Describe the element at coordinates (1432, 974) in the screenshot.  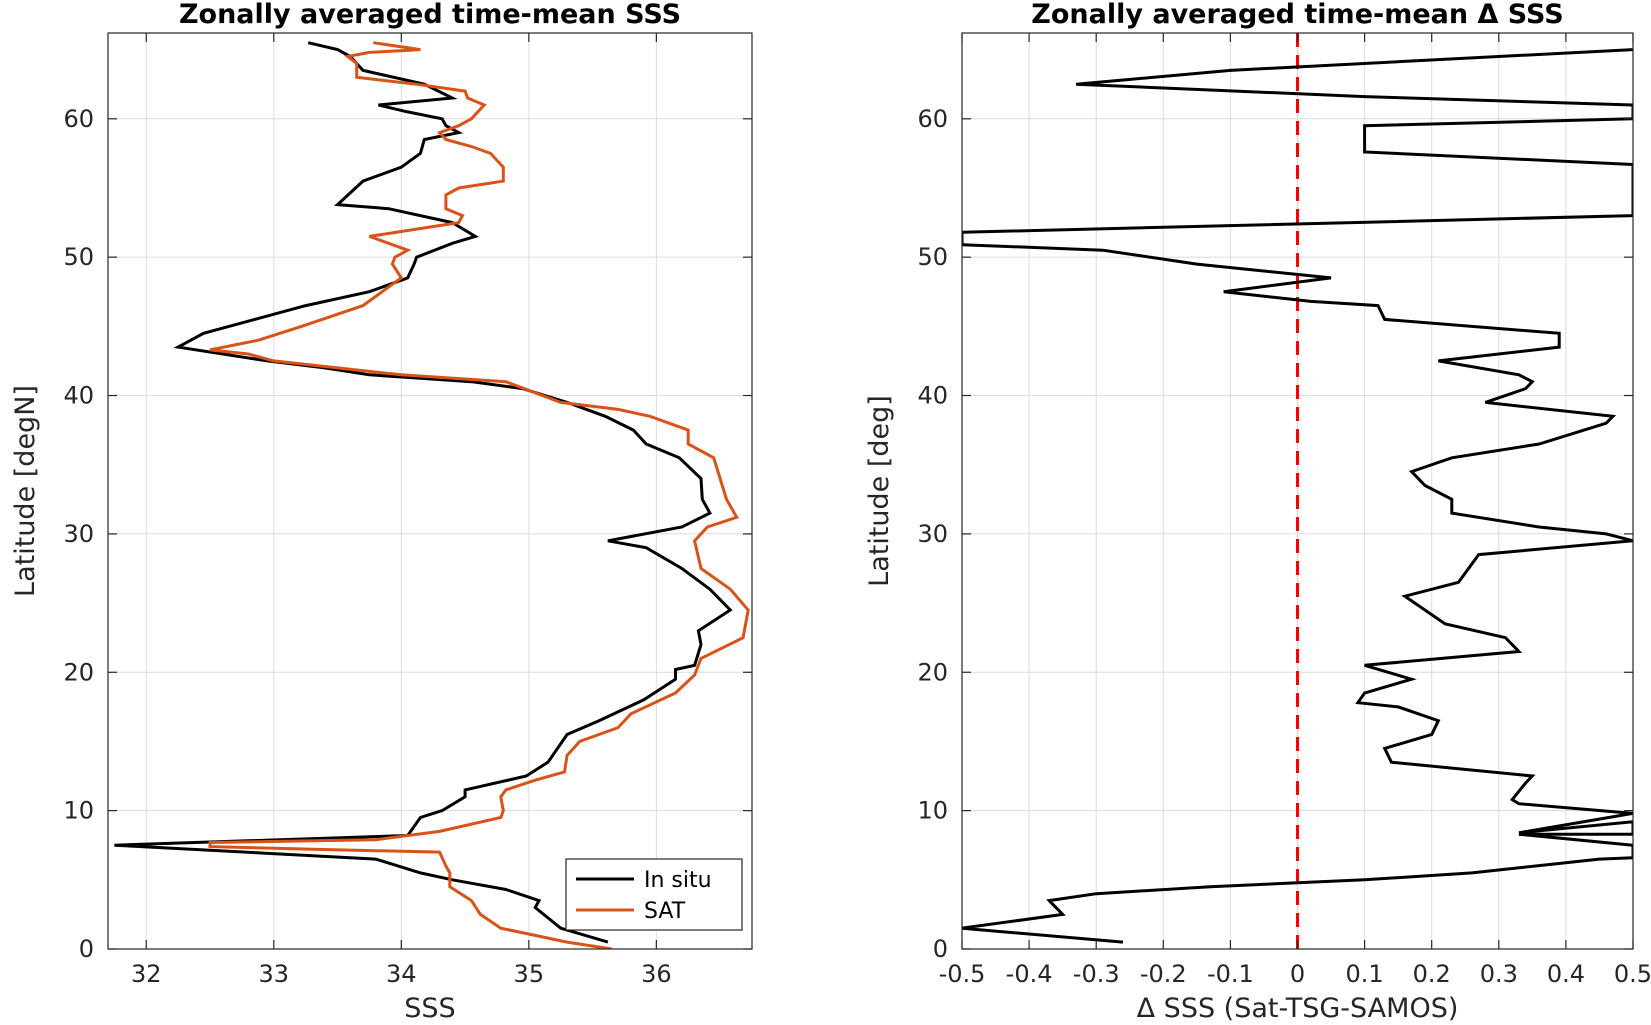
I see `x-tick-label: 0.2` at that location.